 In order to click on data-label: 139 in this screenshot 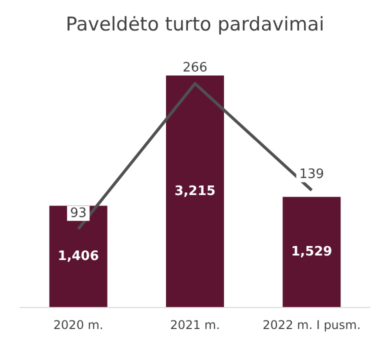, I will do `click(311, 174)`.